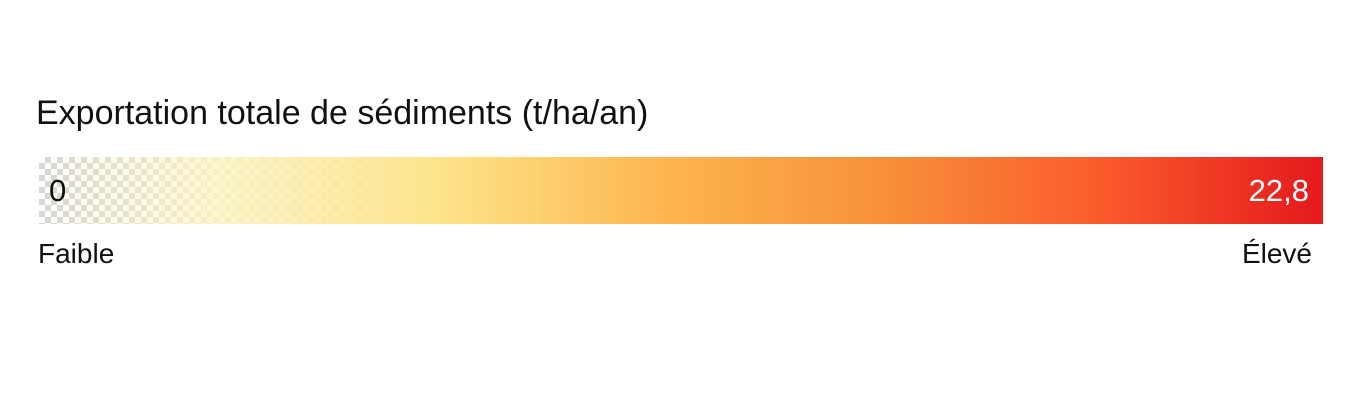  What do you see at coordinates (58, 190) in the screenshot?
I see `ramp-min-value: 0` at bounding box center [58, 190].